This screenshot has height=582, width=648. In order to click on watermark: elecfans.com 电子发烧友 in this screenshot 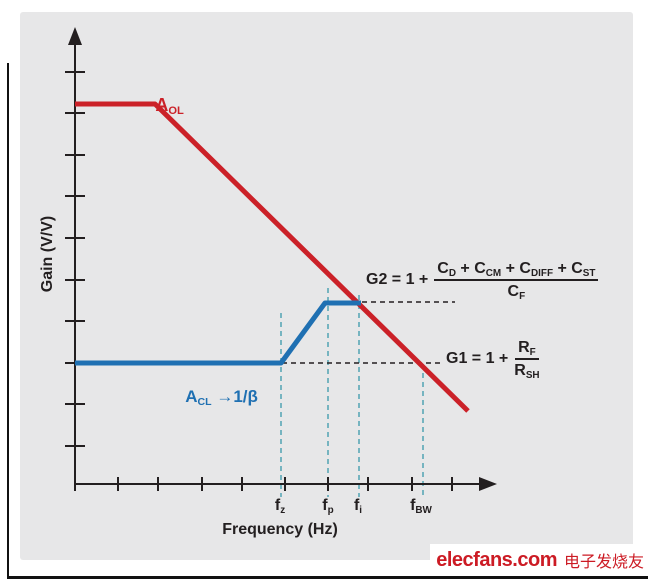, I will do `click(539, 560)`.